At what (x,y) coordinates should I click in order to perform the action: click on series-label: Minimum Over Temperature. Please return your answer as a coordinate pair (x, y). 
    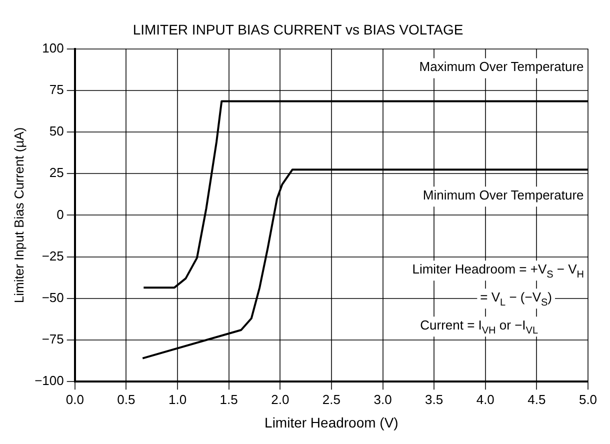
    Looking at the image, I should click on (503, 195).